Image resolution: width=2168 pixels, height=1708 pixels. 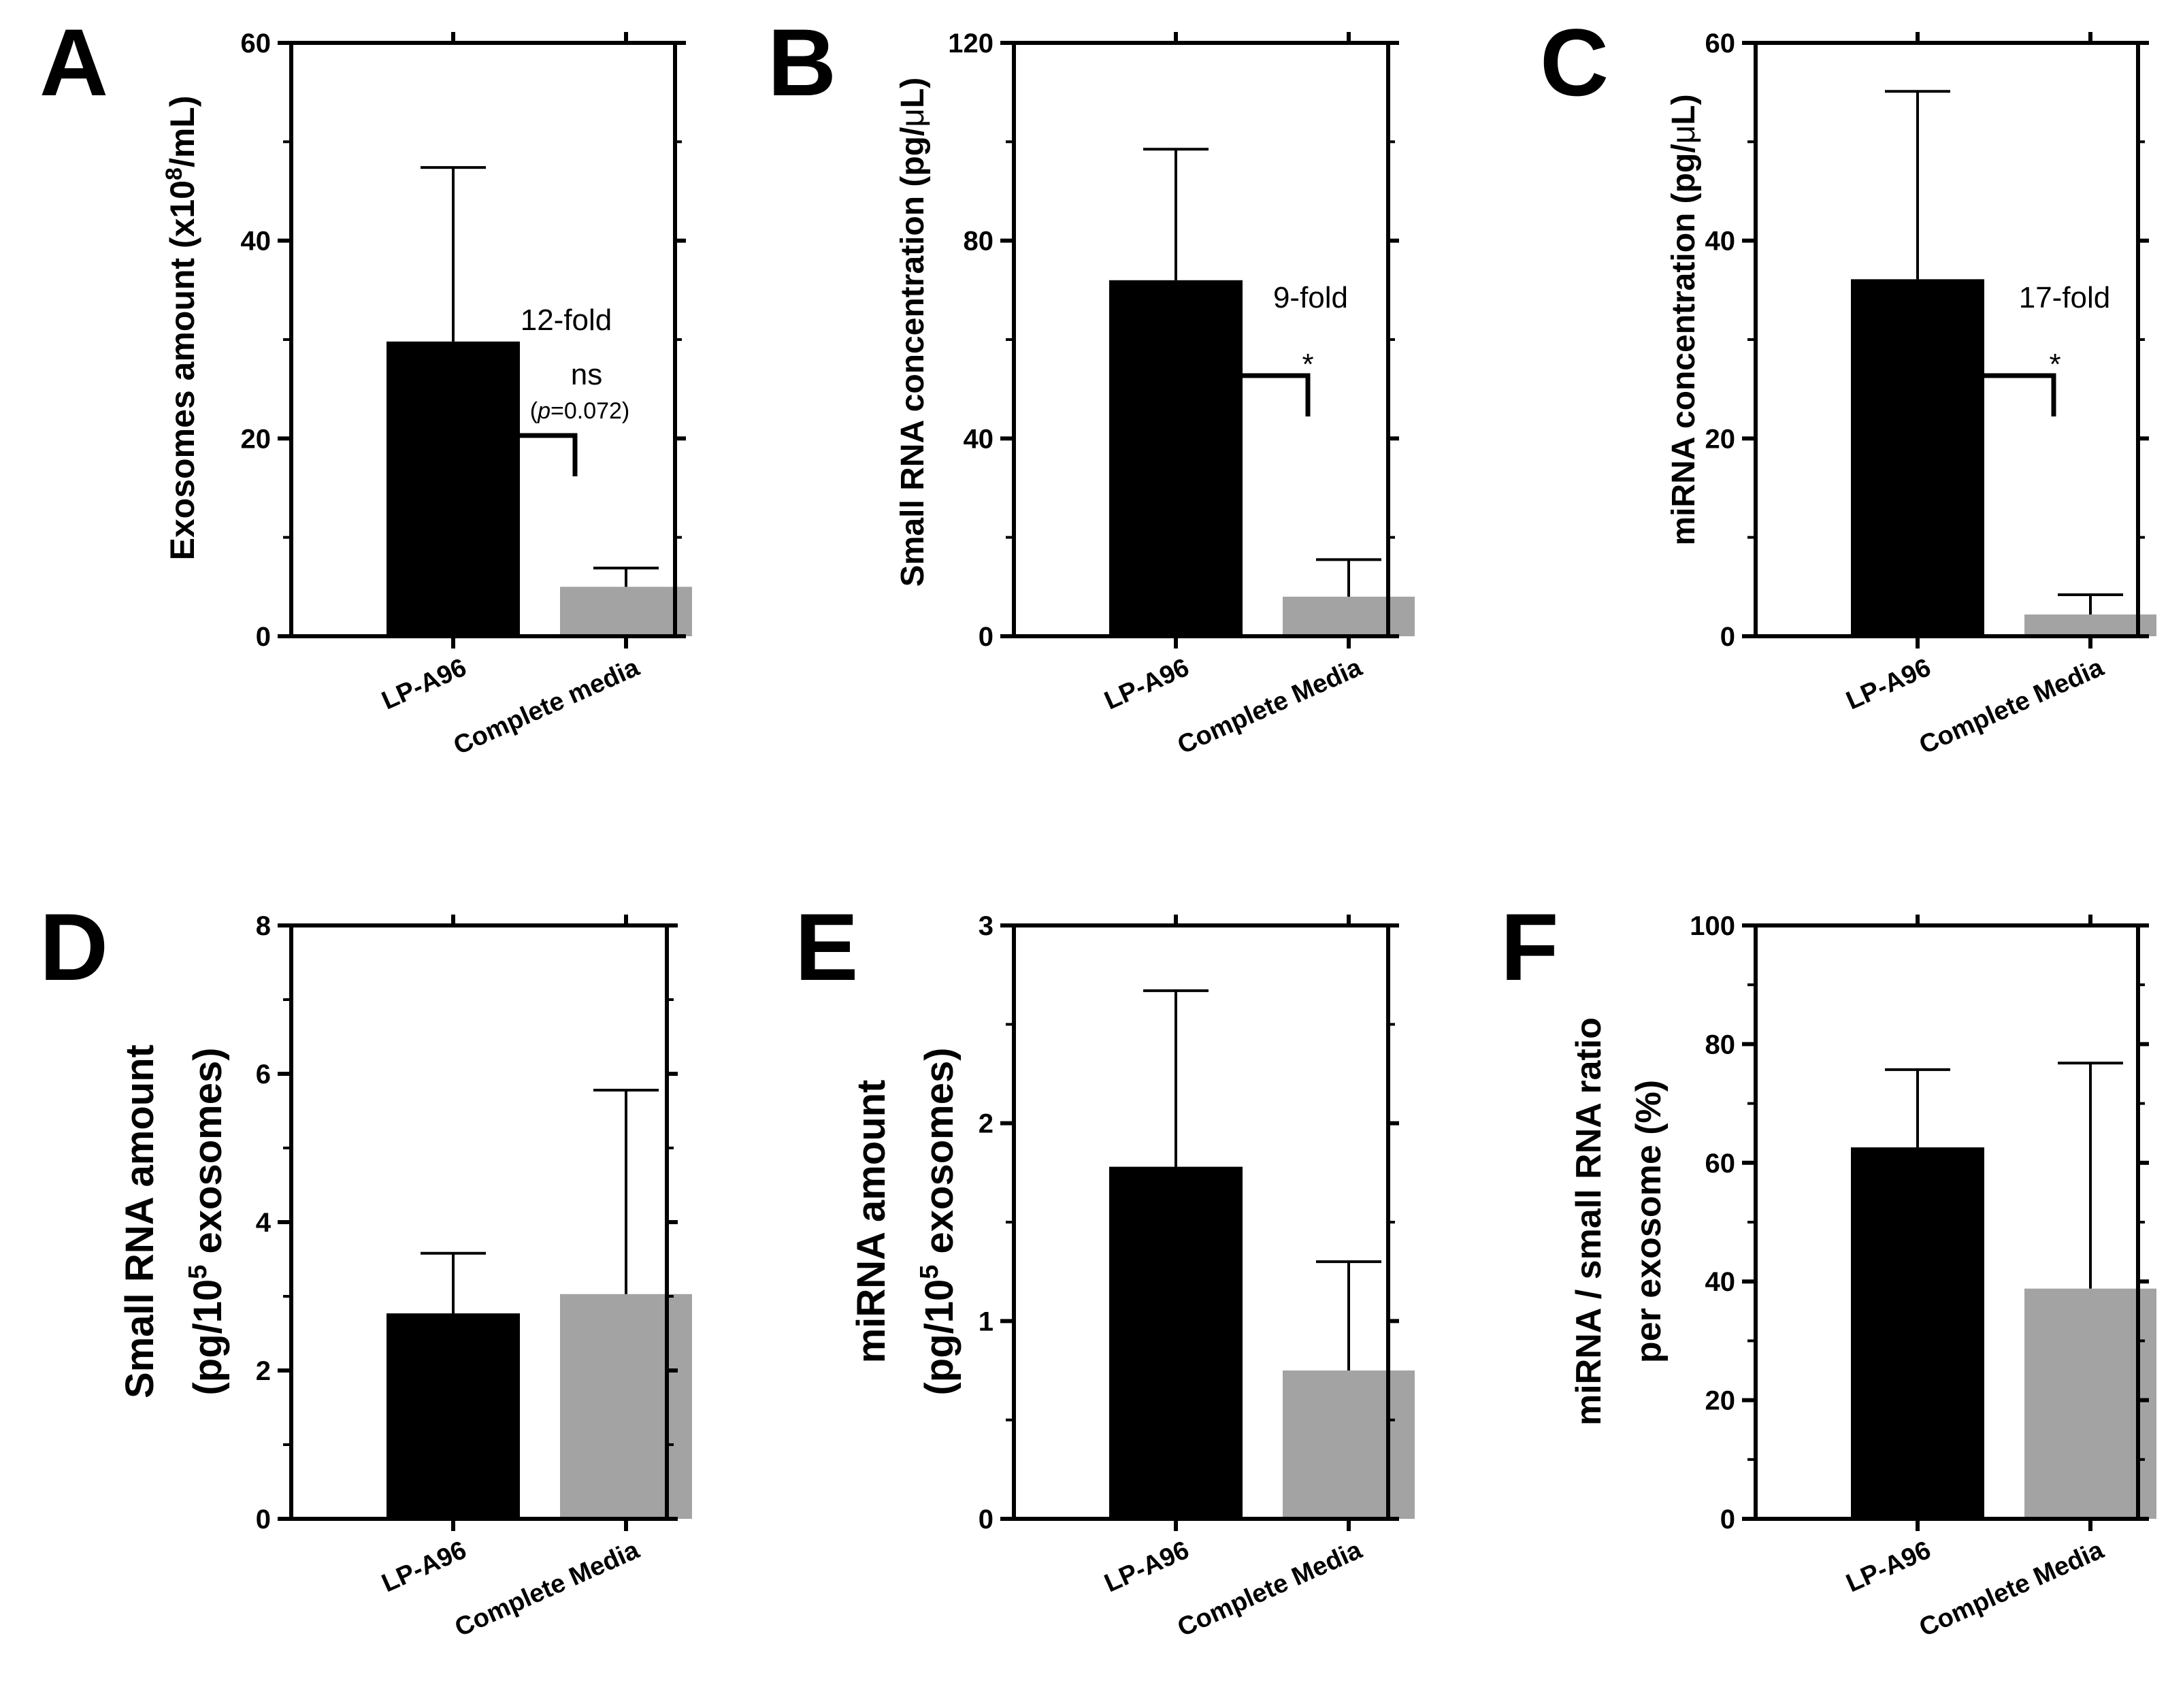 I want to click on panel-d-y-axis-label-line1: Small RNA amount, so click(x=140, y=1221).